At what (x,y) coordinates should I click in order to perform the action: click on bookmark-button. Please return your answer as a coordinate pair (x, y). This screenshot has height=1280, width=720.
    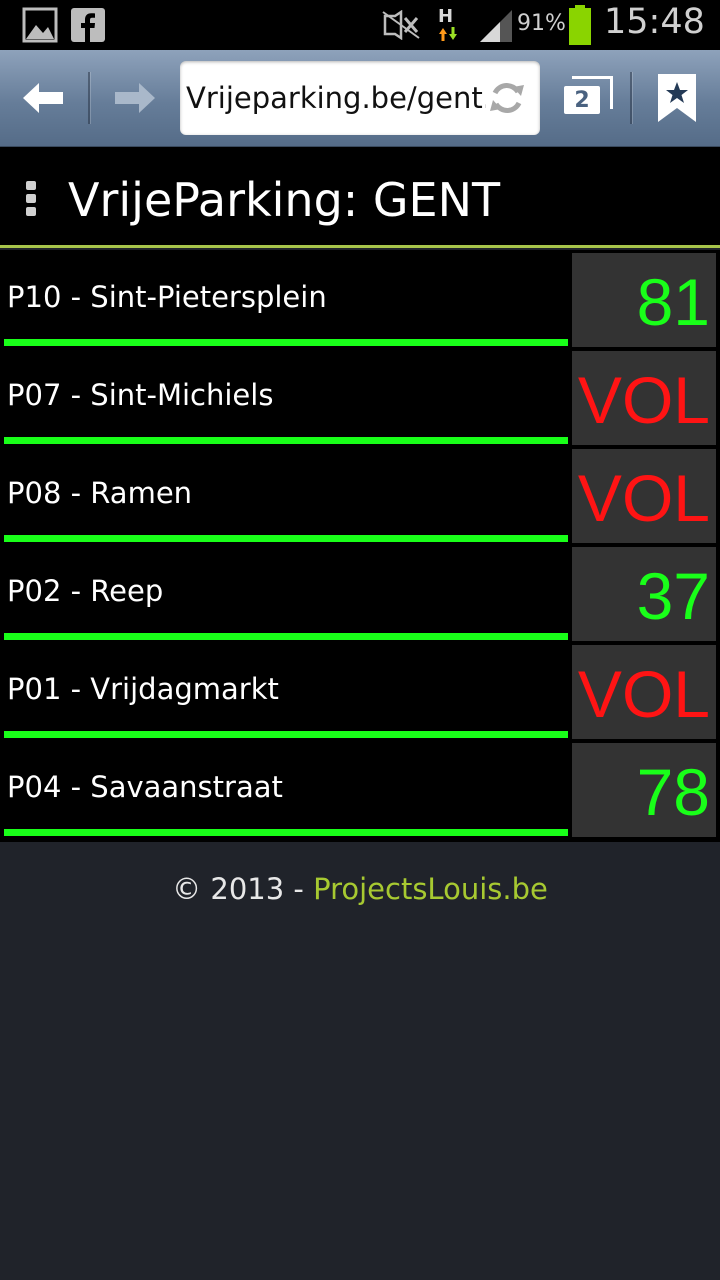
    Looking at the image, I should click on (677, 98).